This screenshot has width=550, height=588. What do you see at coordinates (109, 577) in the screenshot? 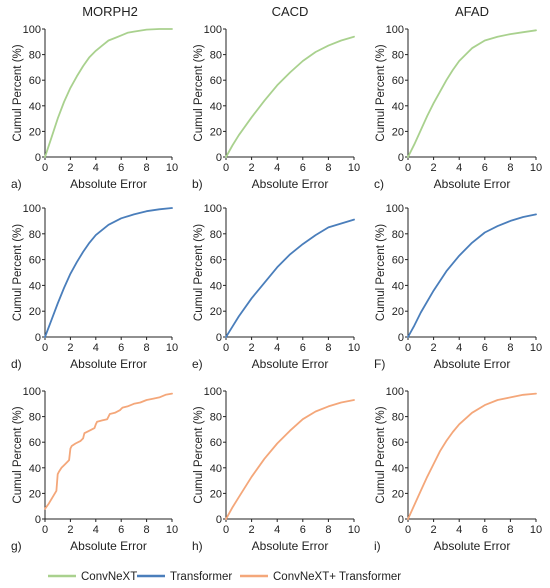
I see `legend-label: ConvNeXT` at bounding box center [109, 577].